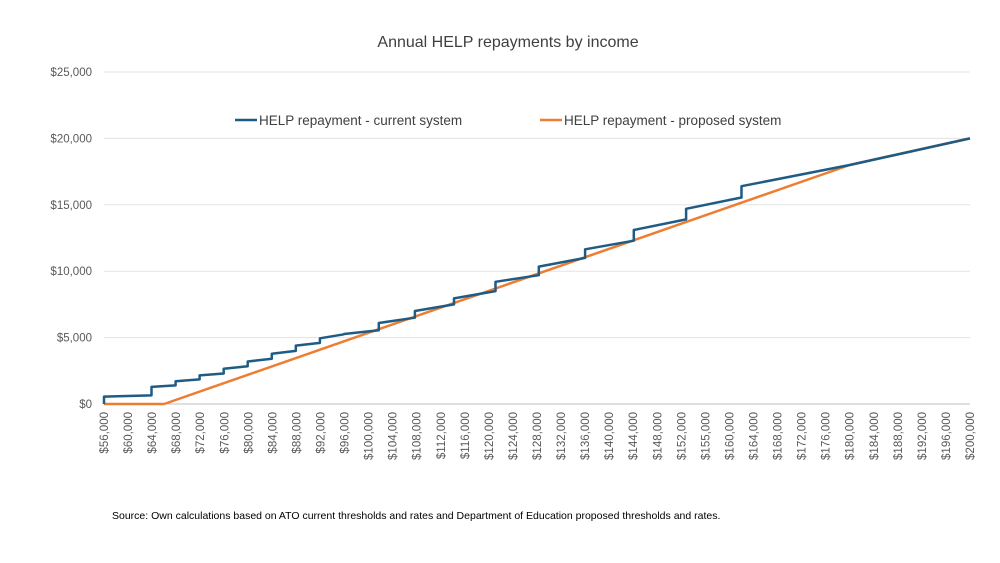  Describe the element at coordinates (74, 339) in the screenshot. I see `y-tick-label: $5,000` at that location.